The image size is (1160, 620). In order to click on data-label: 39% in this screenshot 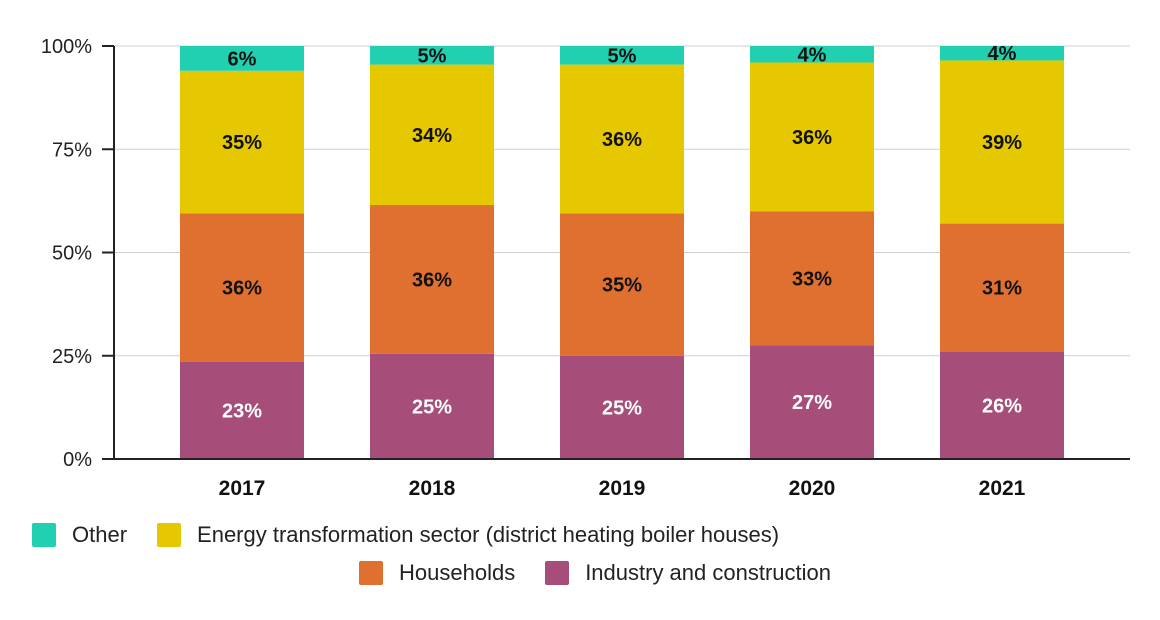, I will do `click(1002, 143)`.